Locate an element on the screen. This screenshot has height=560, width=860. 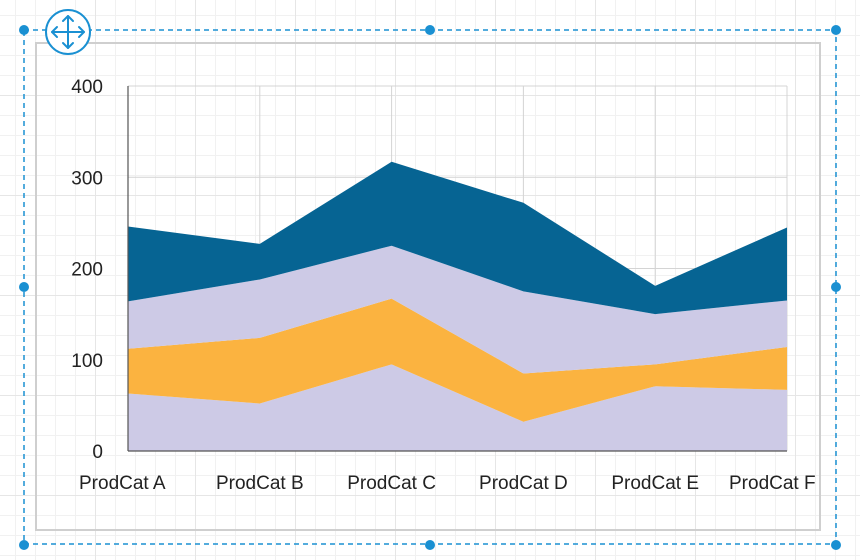
resize-handle-left is located at coordinates (24, 287).